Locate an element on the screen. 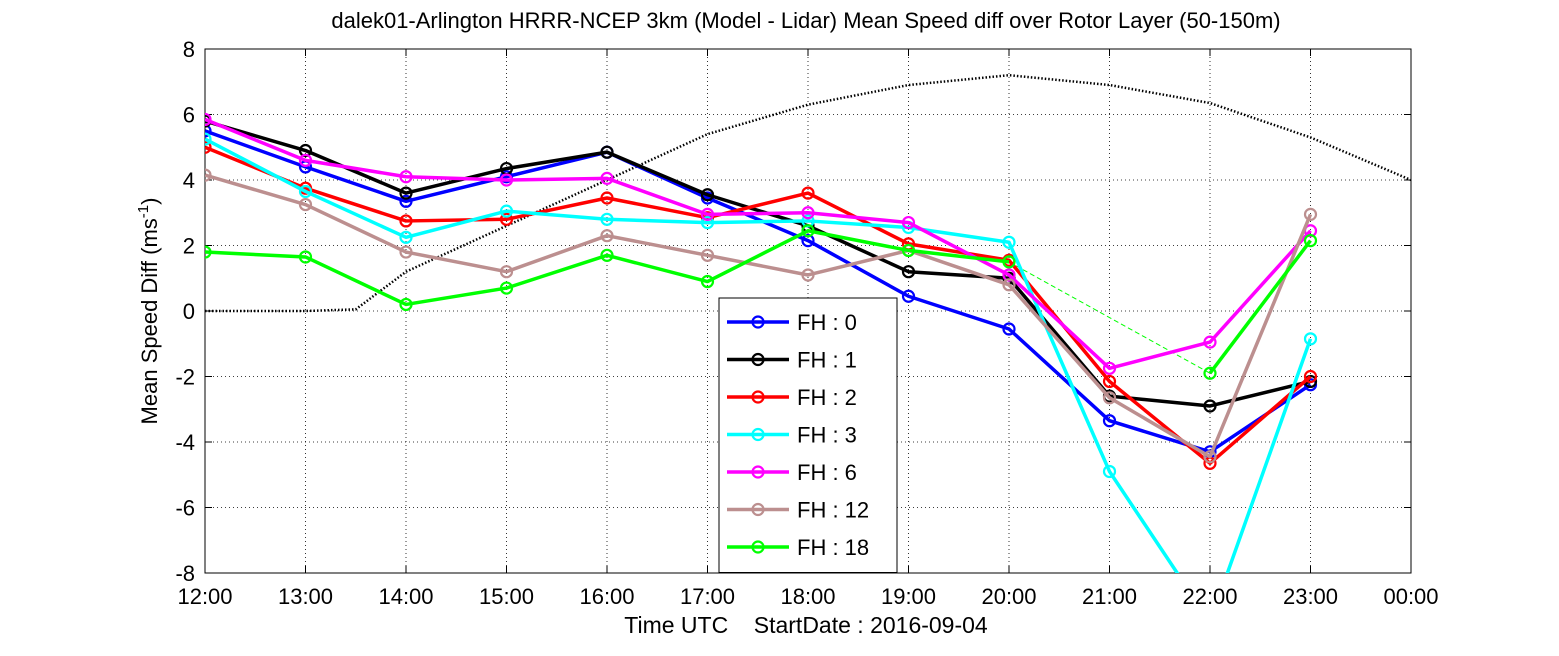 The image size is (1559, 656). x-tick-label: 19:00 is located at coordinates (908, 596).